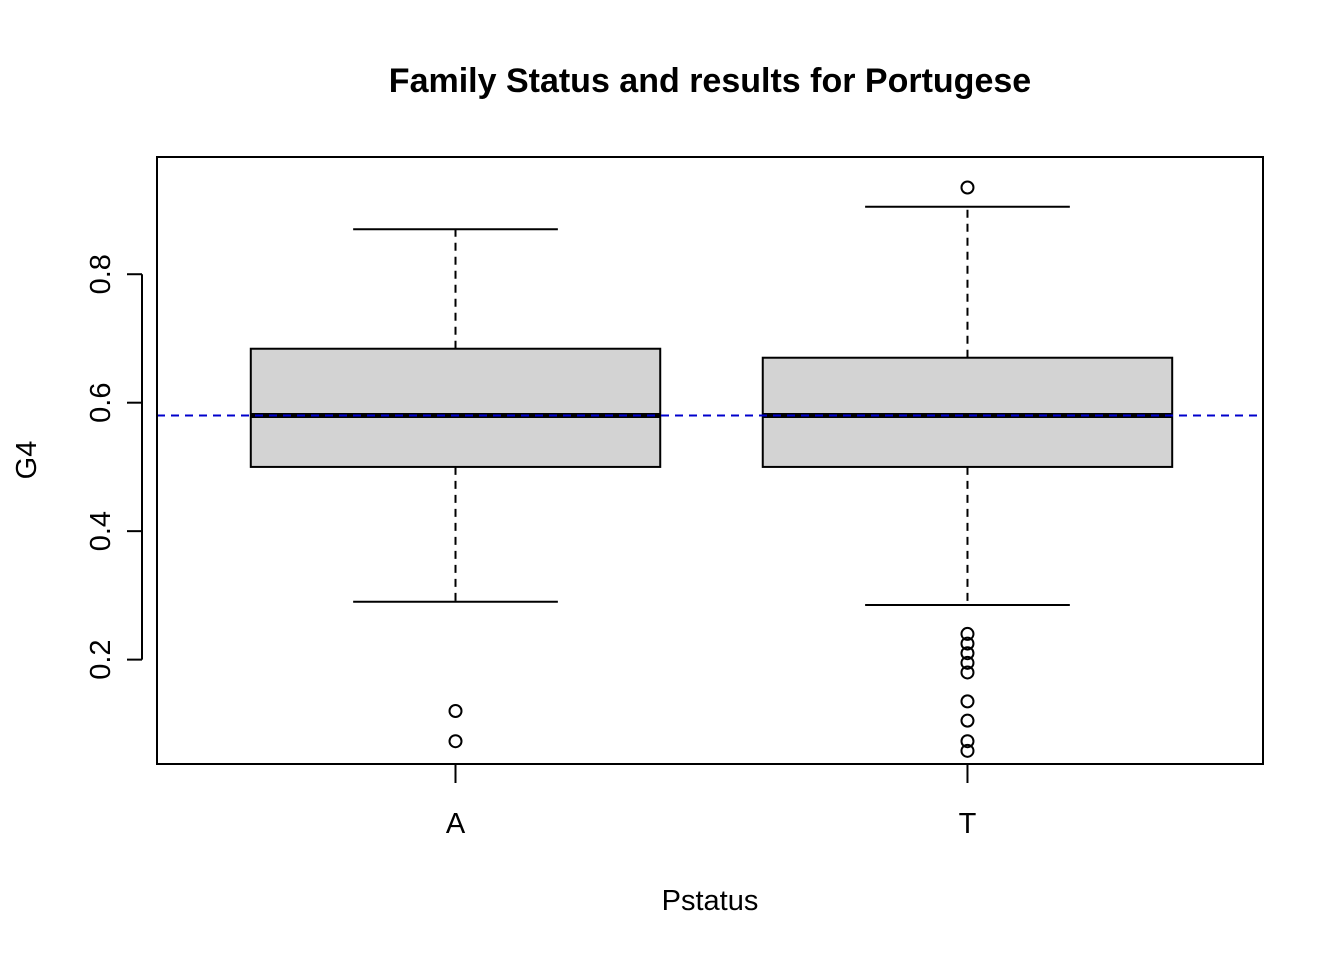  What do you see at coordinates (456, 824) in the screenshot?
I see `x-tick-label: A` at bounding box center [456, 824].